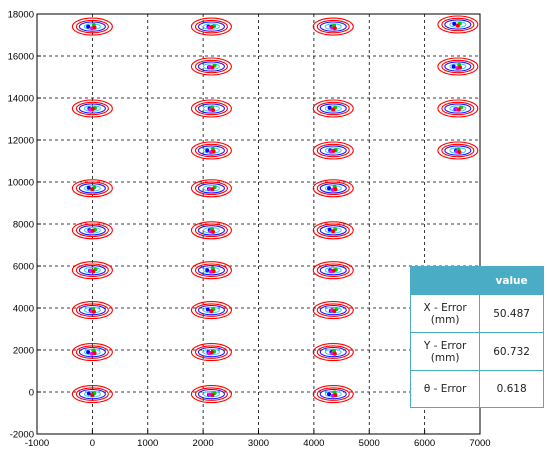 This screenshot has height=452, width=547. What do you see at coordinates (23, 351) in the screenshot?
I see `y-tick-label: 2000` at bounding box center [23, 351].